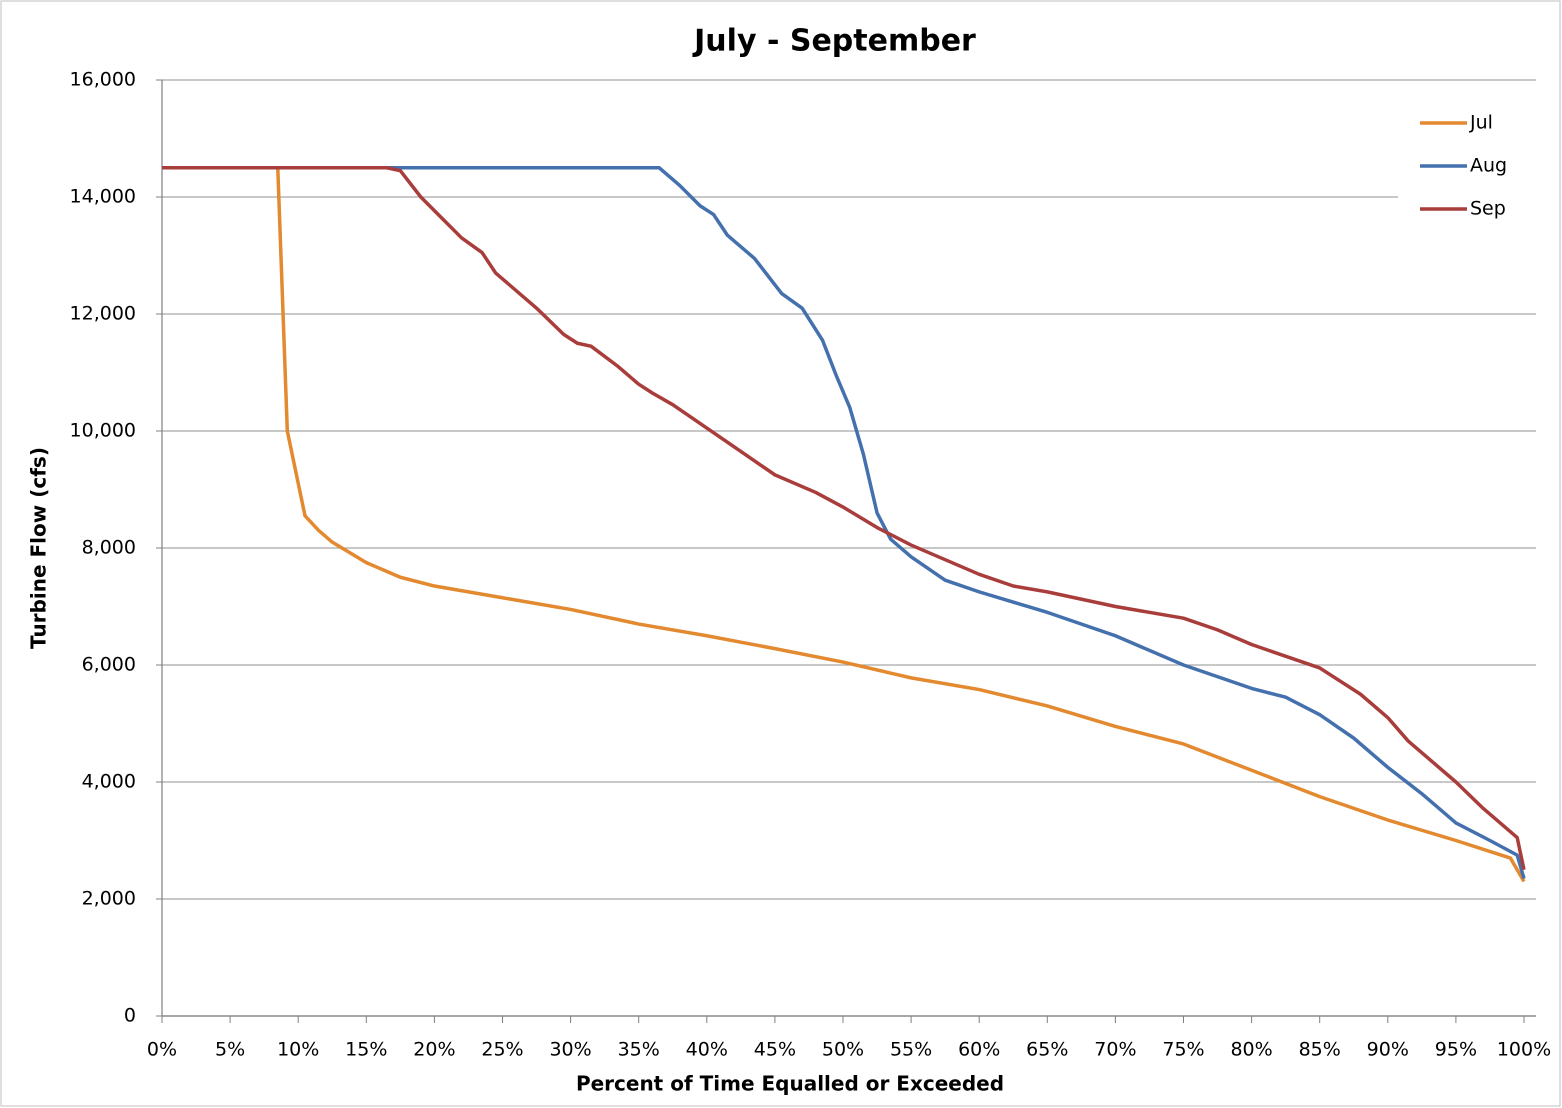 The image size is (1562, 1108). Describe the element at coordinates (109, 548) in the screenshot. I see `y-tick-label: 8,000` at that location.